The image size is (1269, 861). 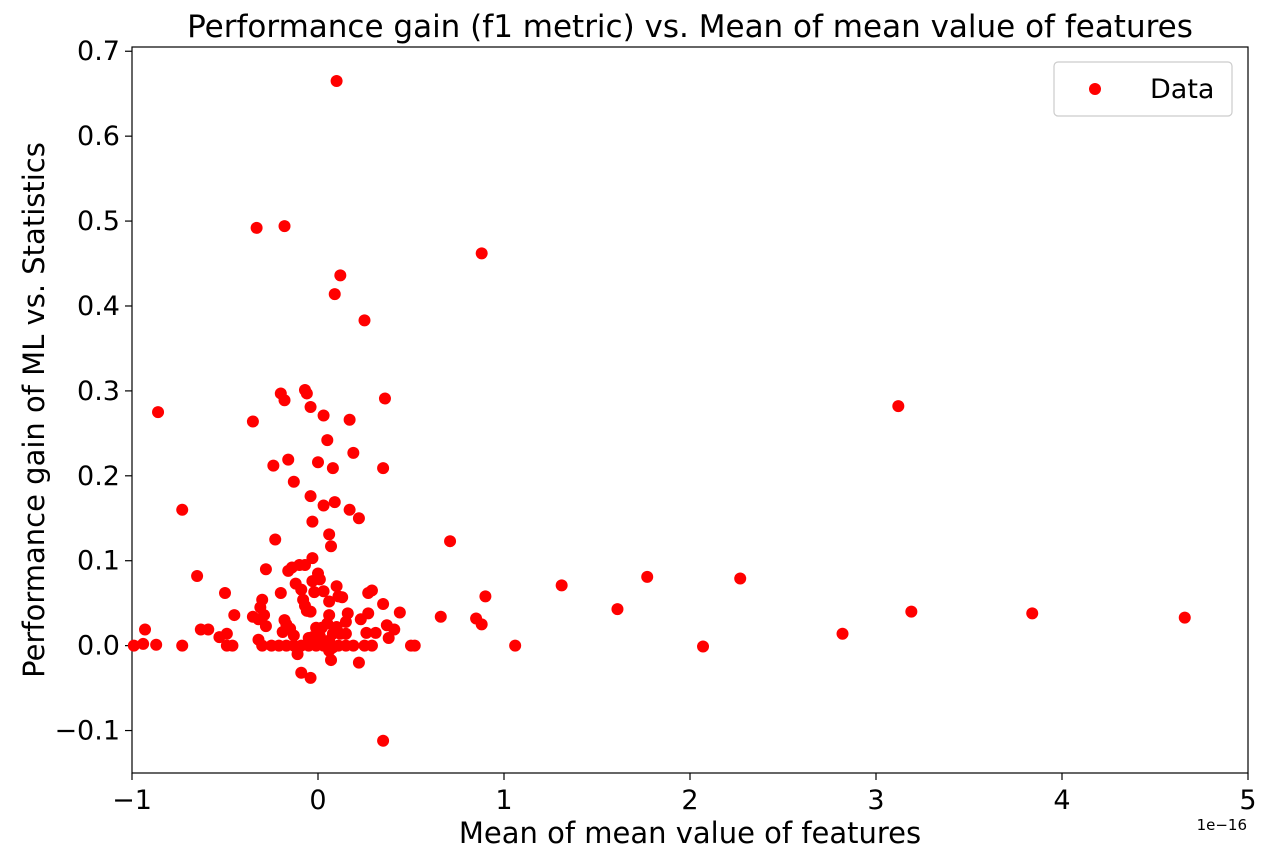 I want to click on x-axis-label: Mean of mean value of features, so click(x=690, y=833).